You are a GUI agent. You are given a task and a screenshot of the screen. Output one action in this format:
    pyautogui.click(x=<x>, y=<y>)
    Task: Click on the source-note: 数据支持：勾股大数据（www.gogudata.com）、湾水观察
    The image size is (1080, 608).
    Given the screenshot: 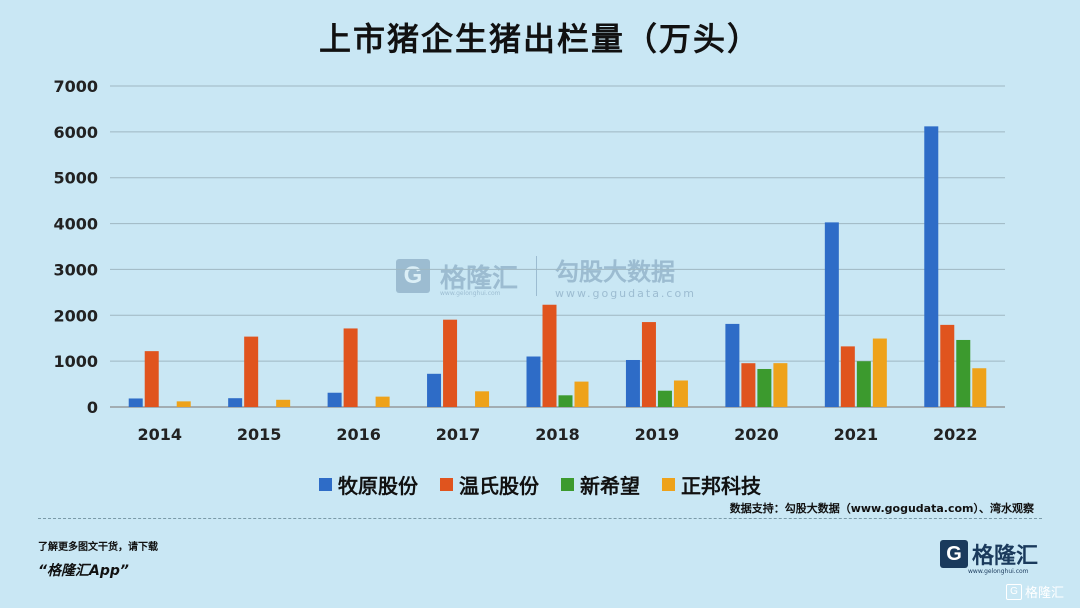 What is the action you would take?
    pyautogui.click(x=881, y=508)
    